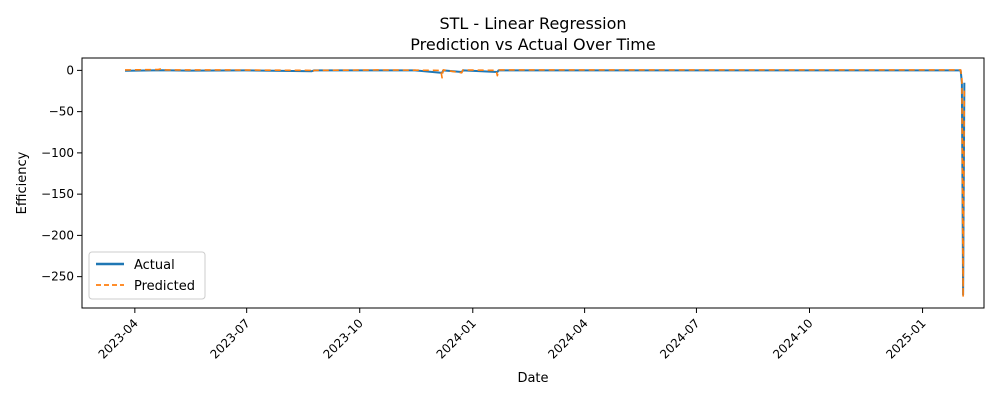 The width and height of the screenshot is (1000, 400). Describe the element at coordinates (154, 265) in the screenshot. I see `legend-label-actual: Actual` at that location.